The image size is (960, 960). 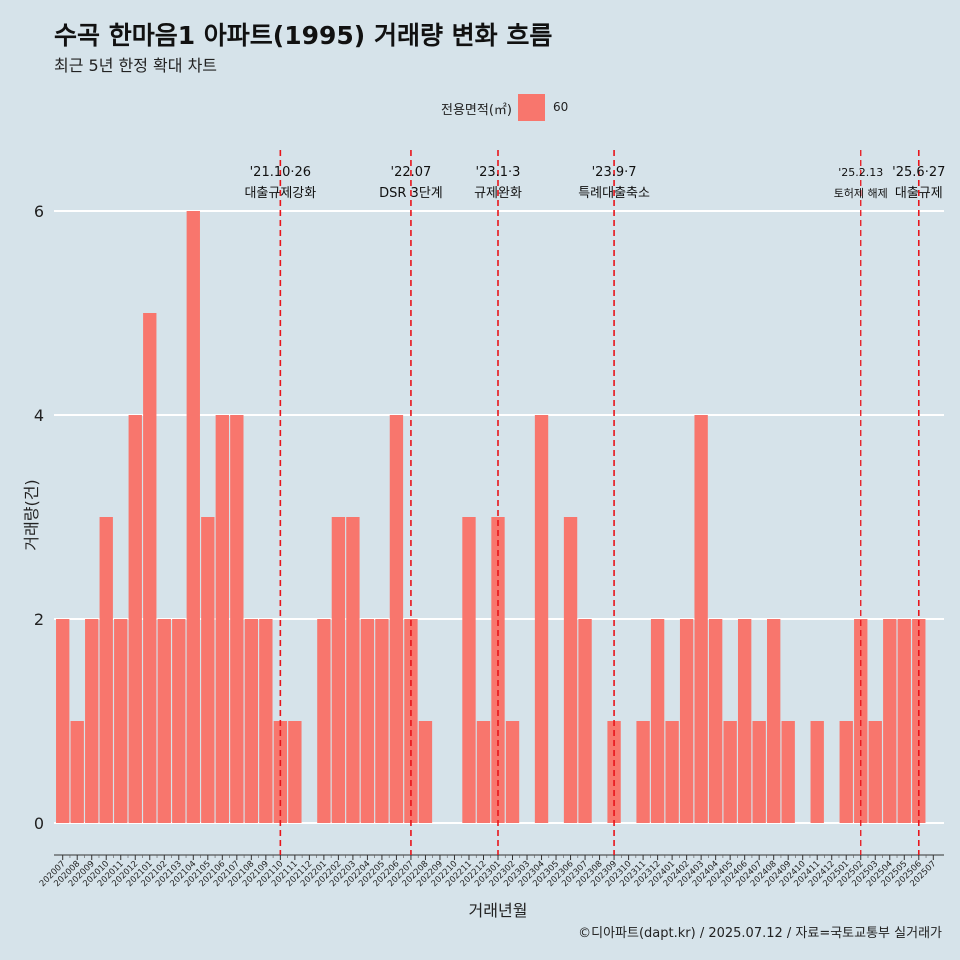 I want to click on y-tick-label: 6, so click(x=39, y=211).